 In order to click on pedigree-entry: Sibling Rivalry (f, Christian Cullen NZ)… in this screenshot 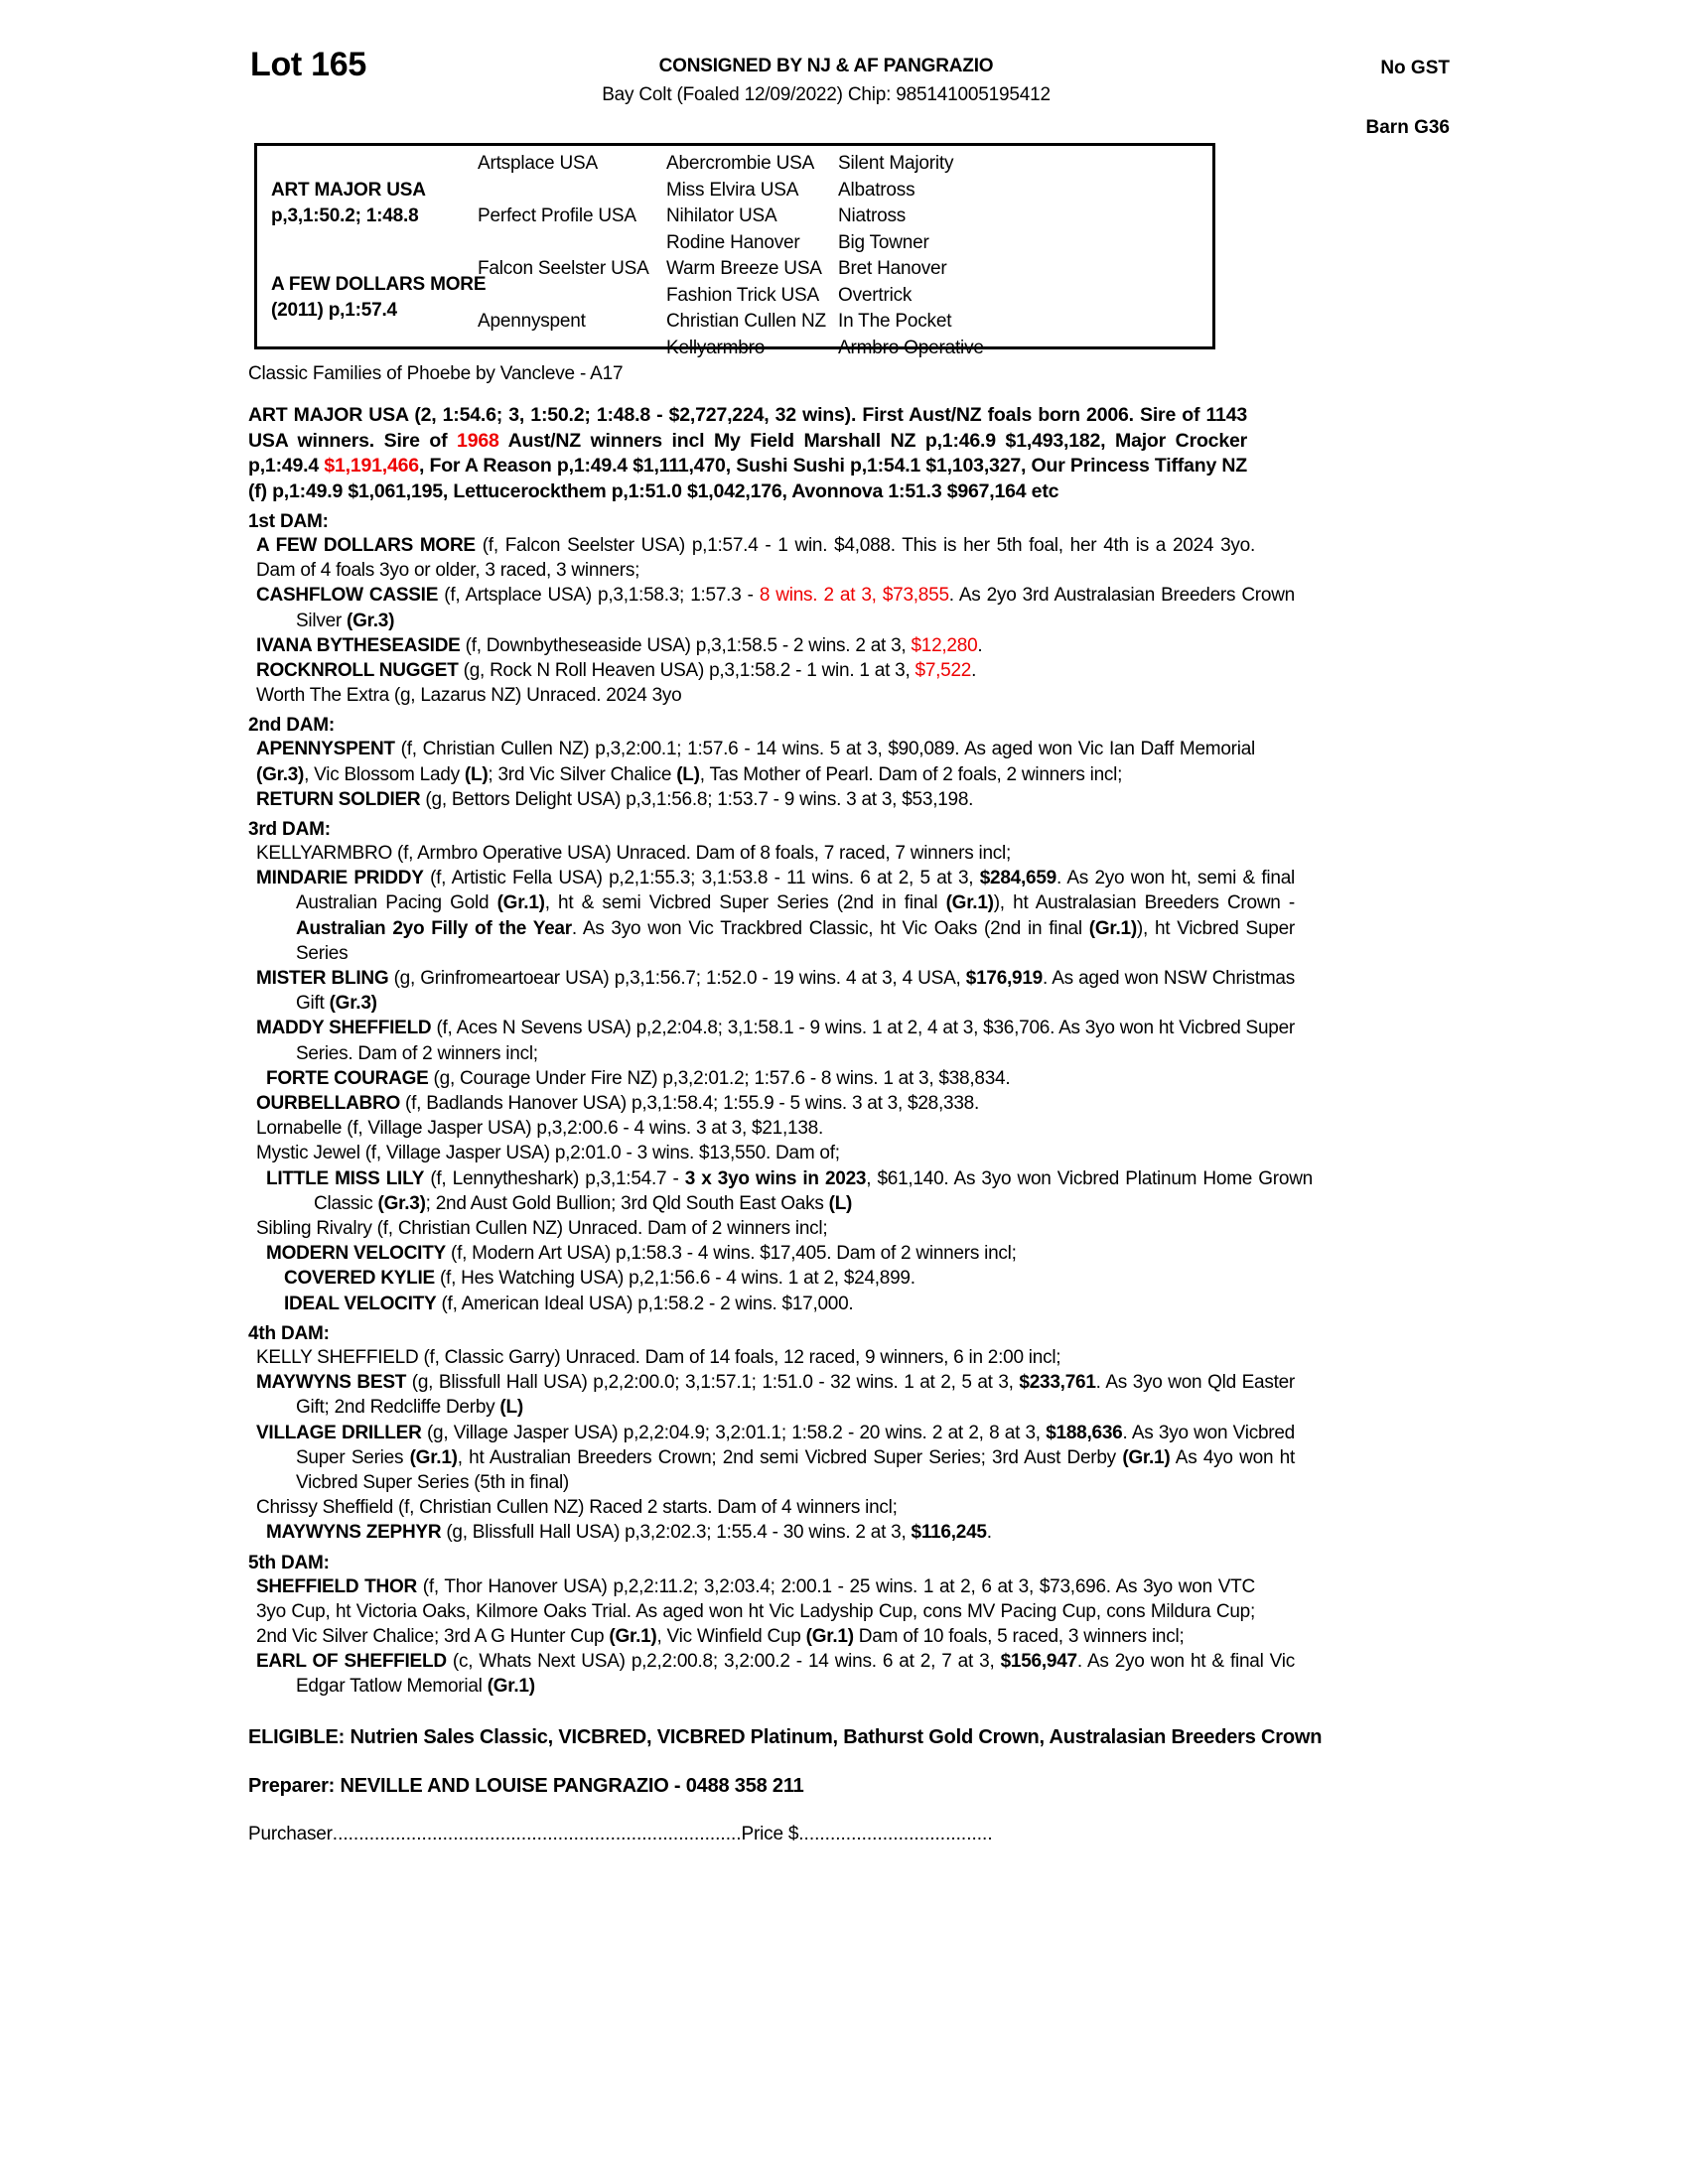, I will do `click(771, 1228)`.